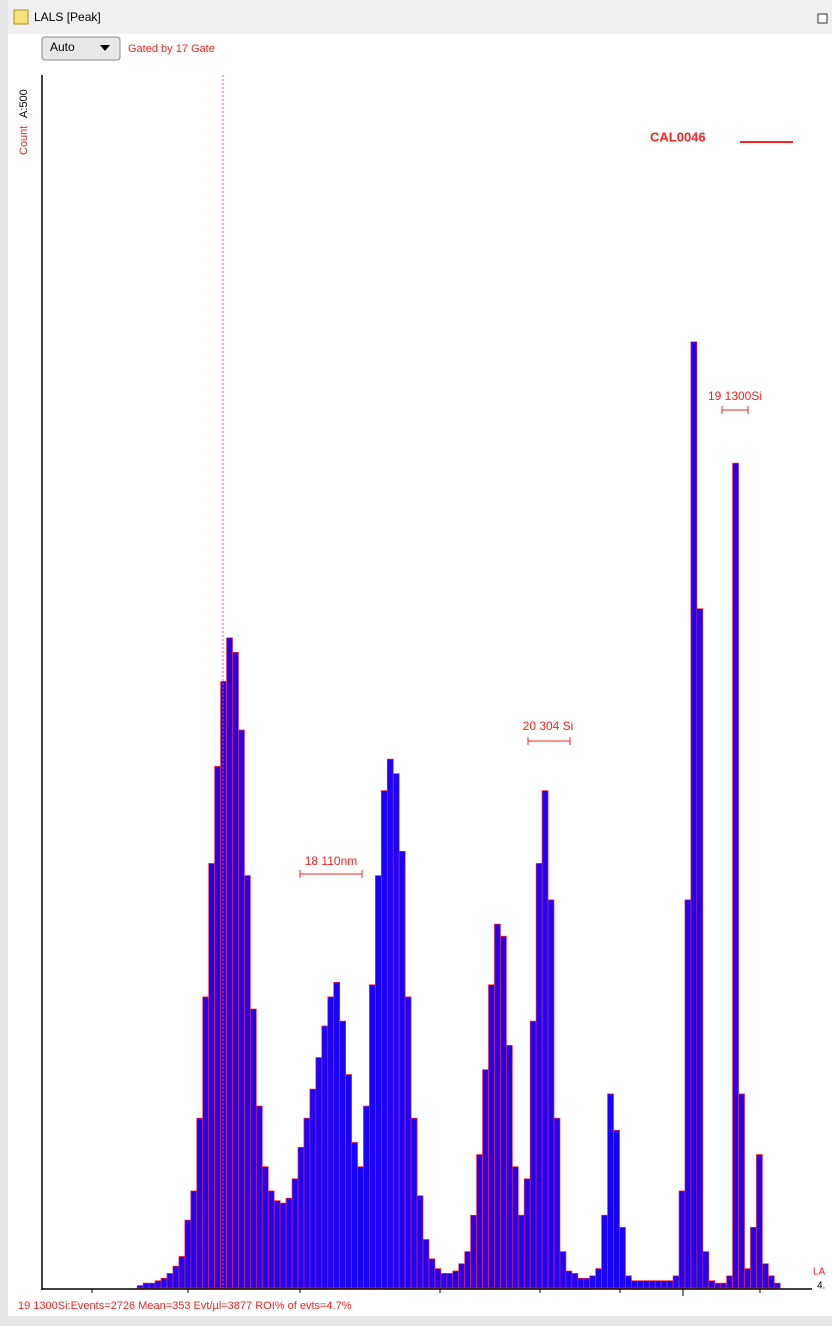  I want to click on gate-annotation: 19 1300Si, so click(735, 396).